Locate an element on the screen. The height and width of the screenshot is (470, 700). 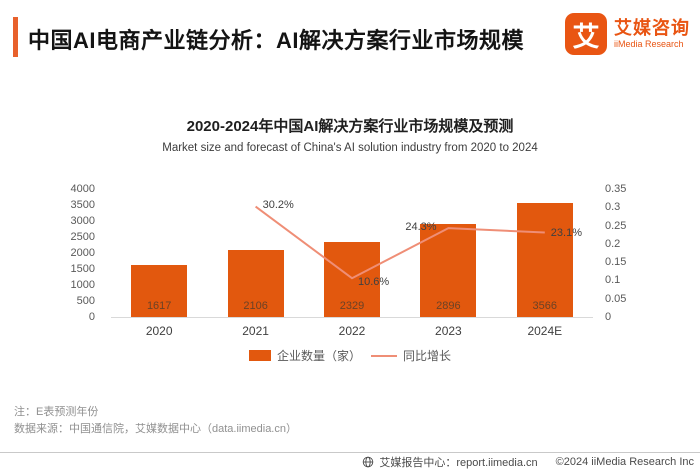
bar-2020: 1617 is located at coordinates (159, 291).